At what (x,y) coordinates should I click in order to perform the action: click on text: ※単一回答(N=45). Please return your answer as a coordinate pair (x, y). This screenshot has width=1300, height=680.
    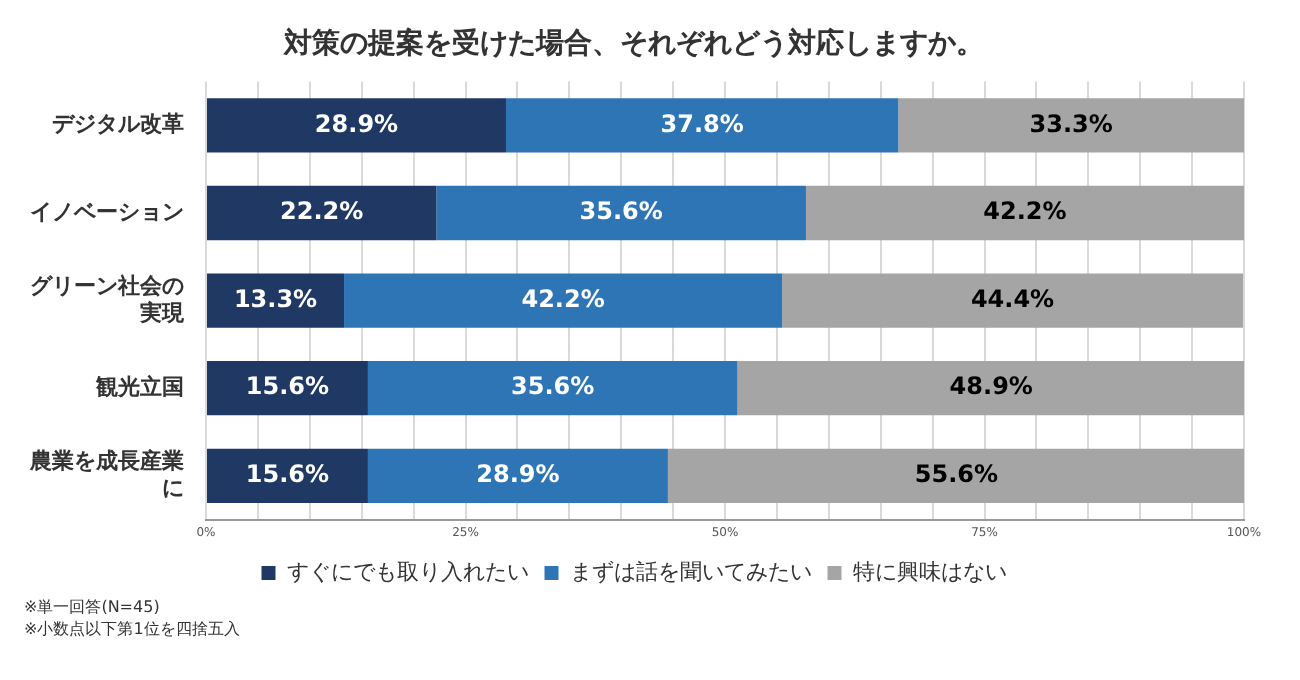
    Looking at the image, I should click on (93, 607).